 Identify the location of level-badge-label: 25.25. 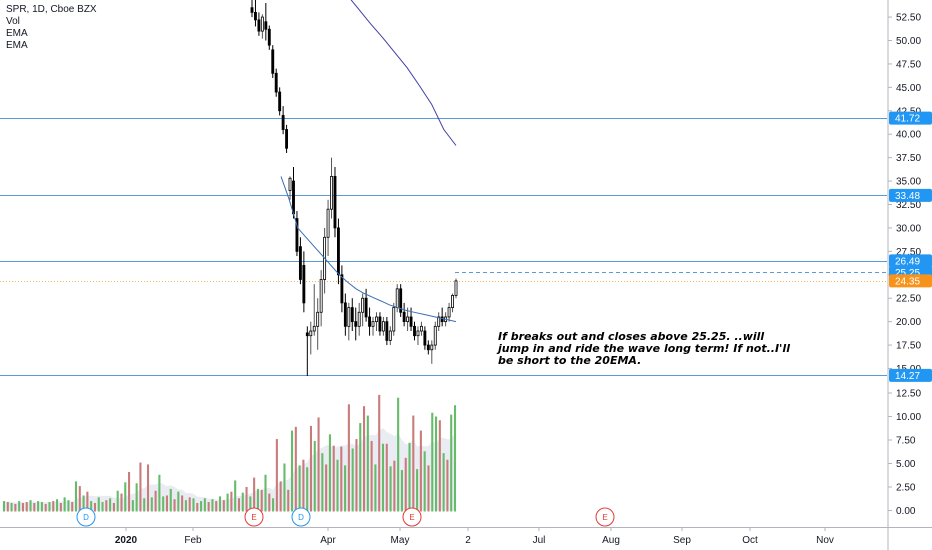
(907, 273).